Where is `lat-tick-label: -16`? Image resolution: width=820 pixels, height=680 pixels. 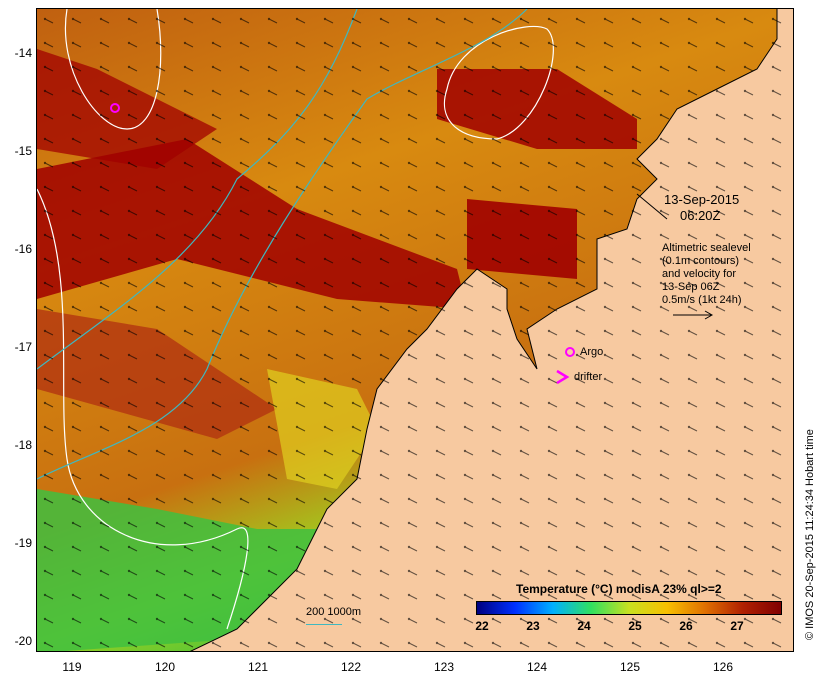
lat-tick-label: -16 is located at coordinates (23, 249).